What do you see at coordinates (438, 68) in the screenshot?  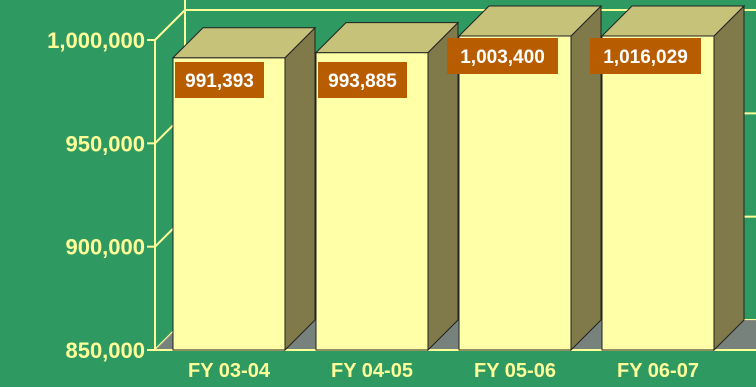 I see `data-labels: 991,393 993,885 1,003,400 1,016,029` at bounding box center [438, 68].